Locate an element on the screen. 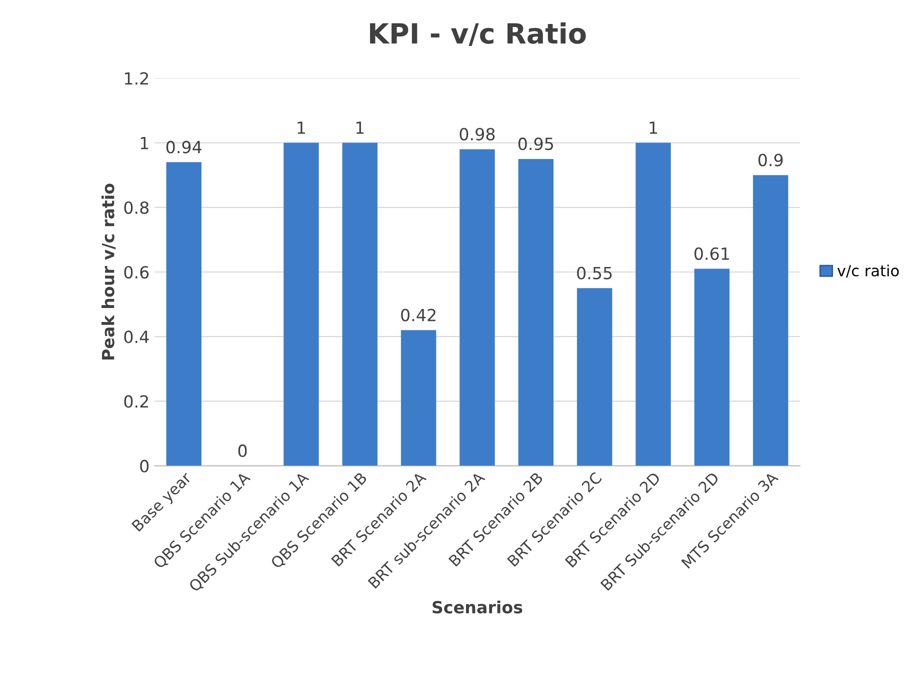 Image resolution: width=909 pixels, height=680 pixels. data-label: 0.98 is located at coordinates (477, 134).